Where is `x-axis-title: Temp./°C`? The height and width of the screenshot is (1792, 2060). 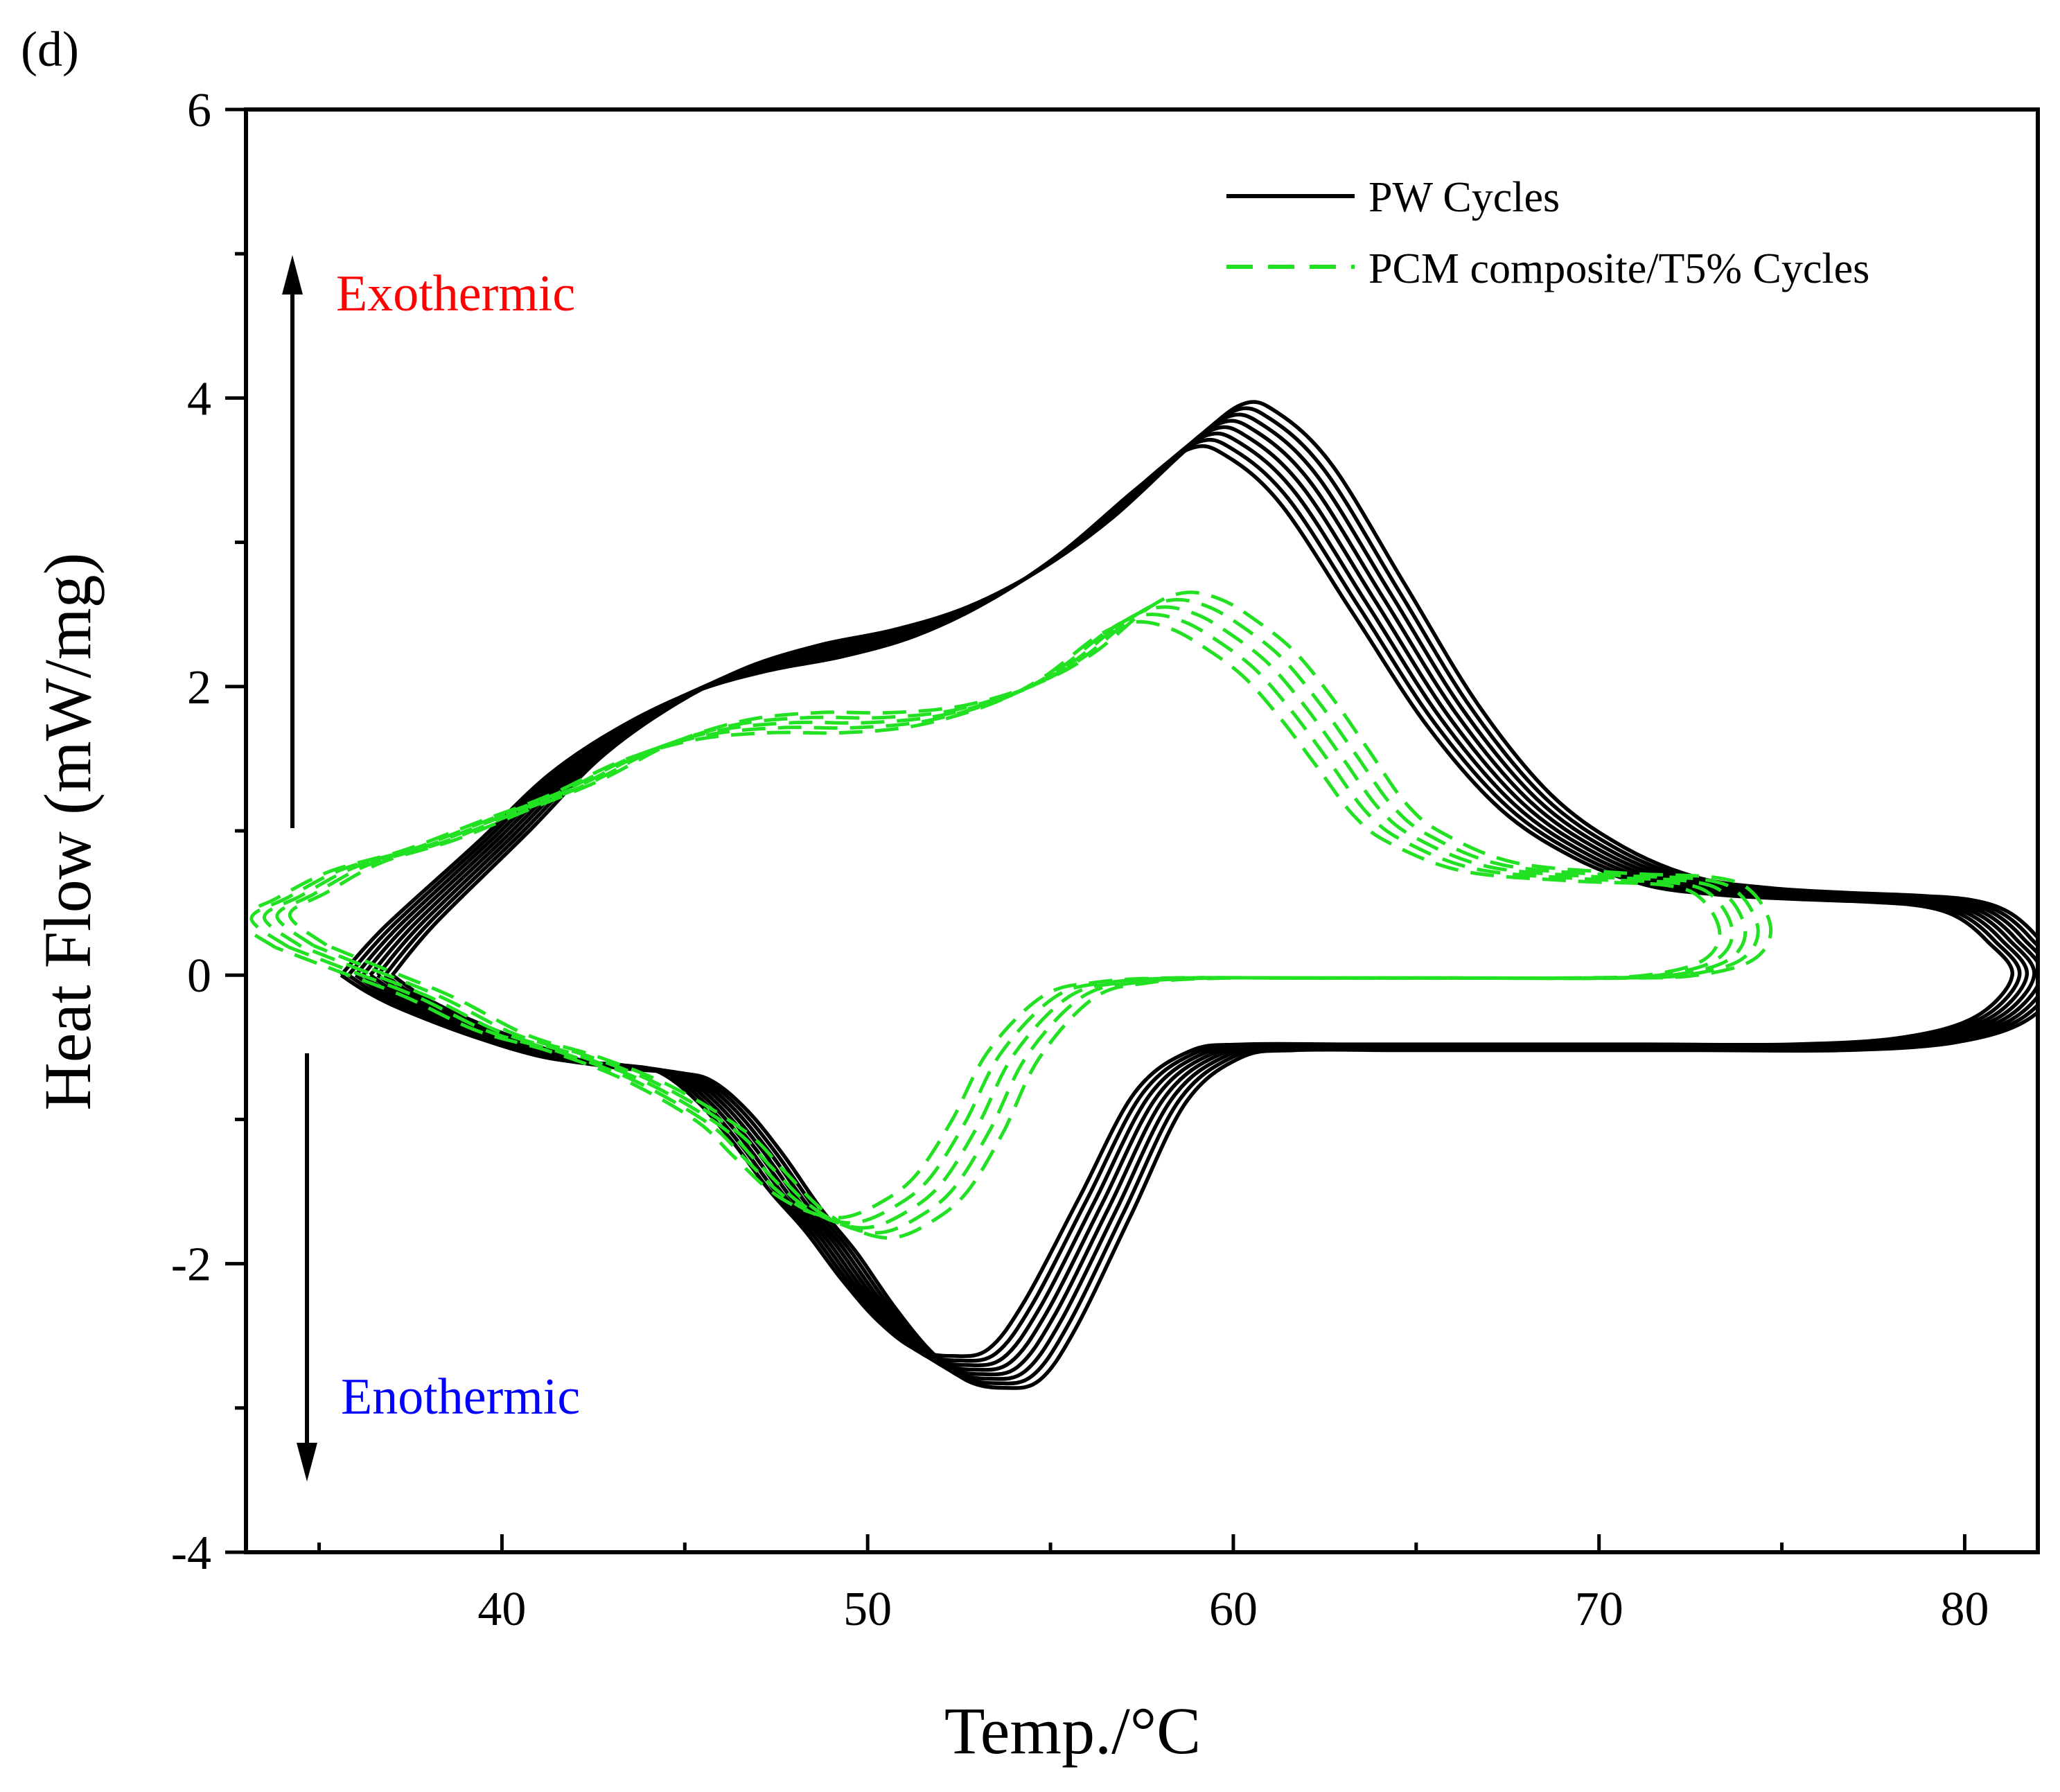 x-axis-title: Temp./°C is located at coordinates (1072, 1731).